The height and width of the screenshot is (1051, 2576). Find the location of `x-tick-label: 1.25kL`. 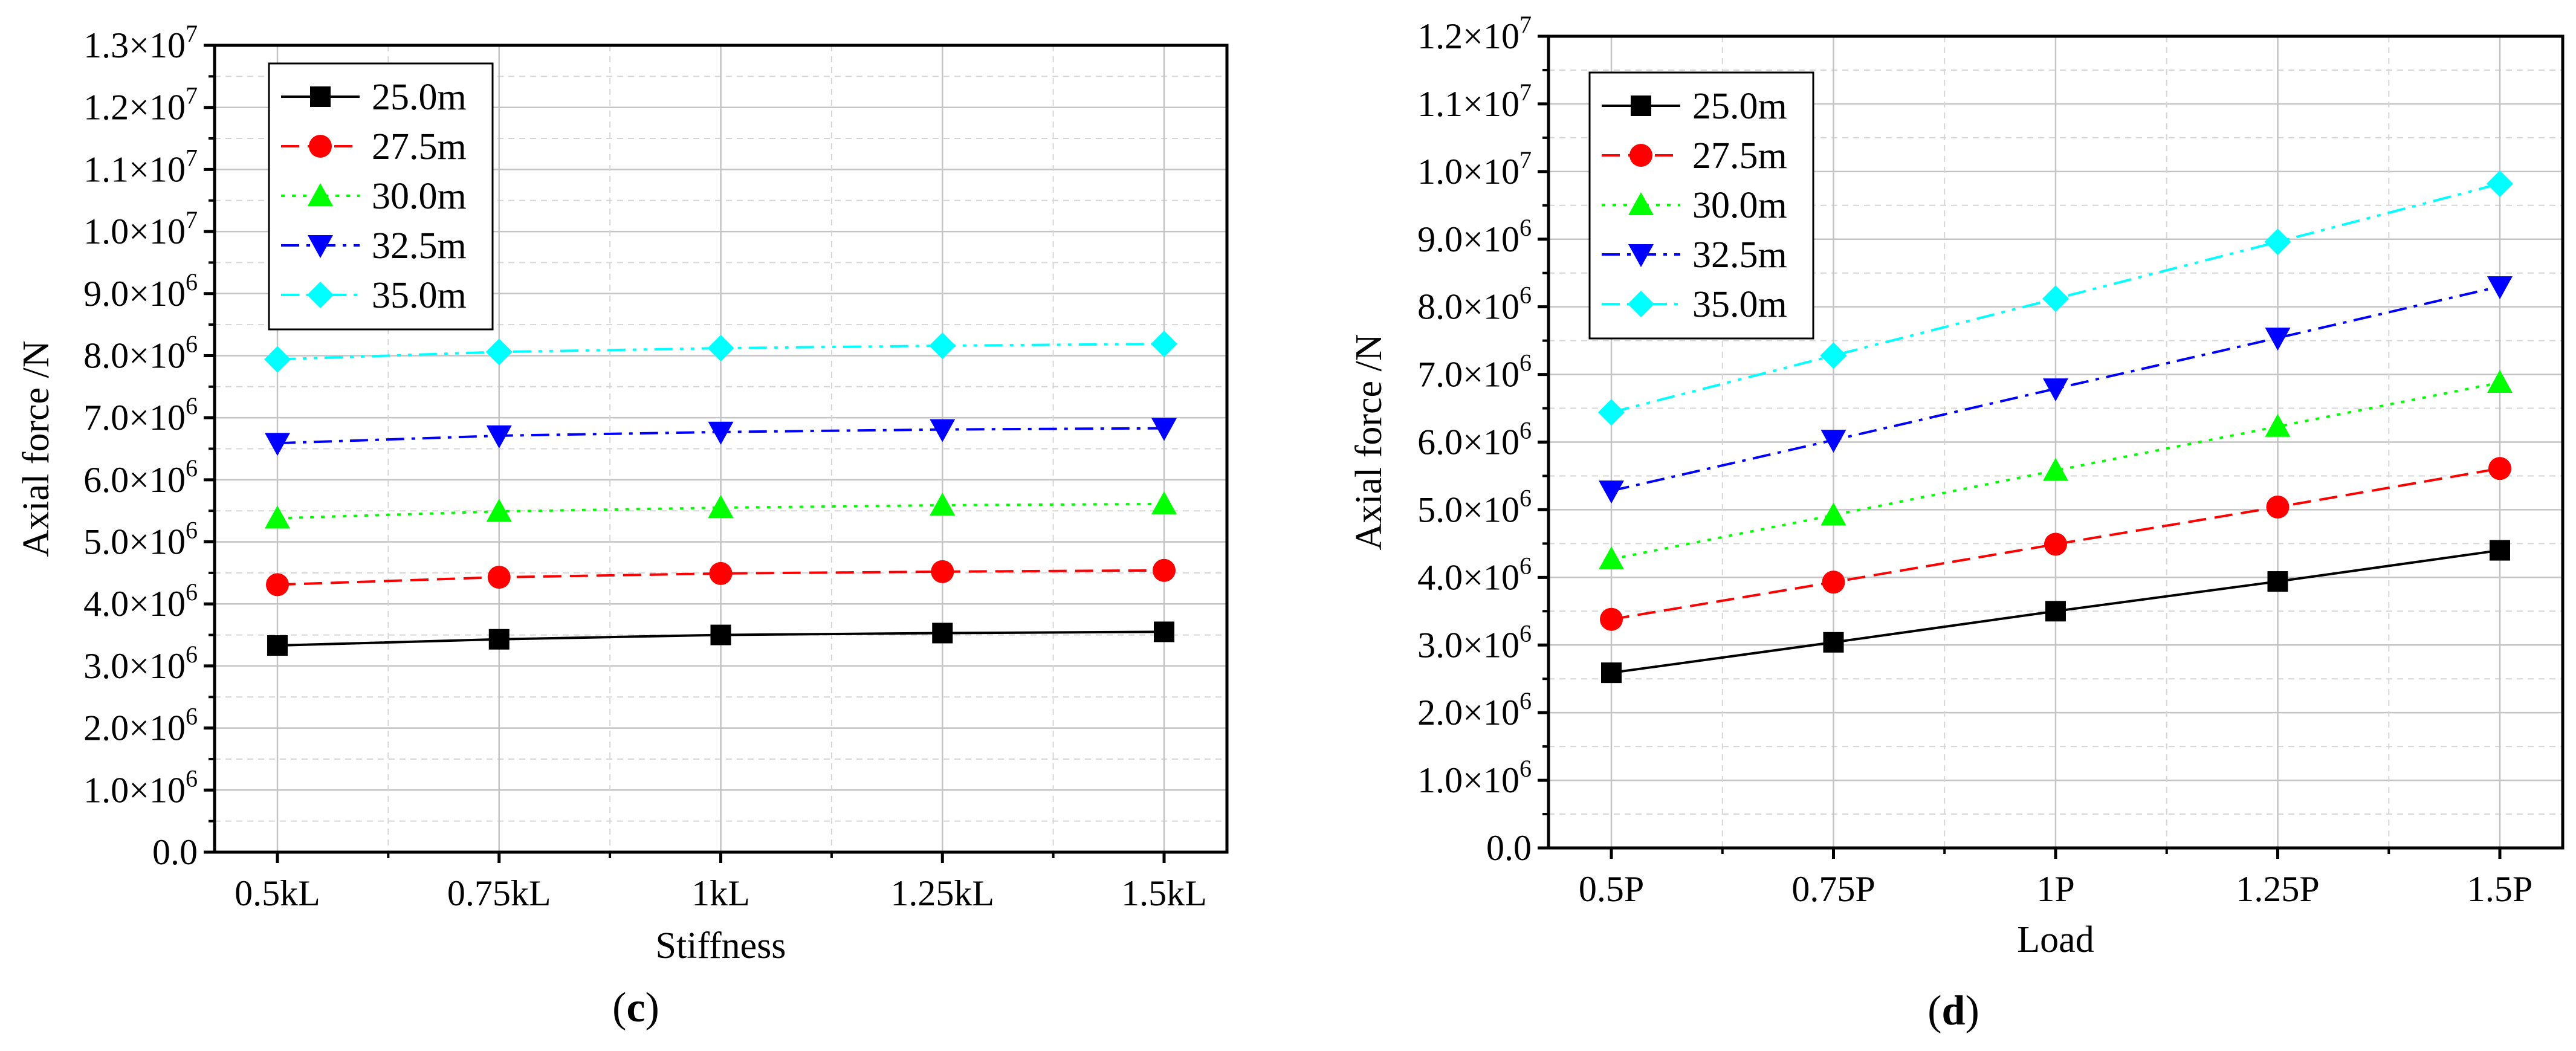

x-tick-label: 1.25kL is located at coordinates (942, 893).